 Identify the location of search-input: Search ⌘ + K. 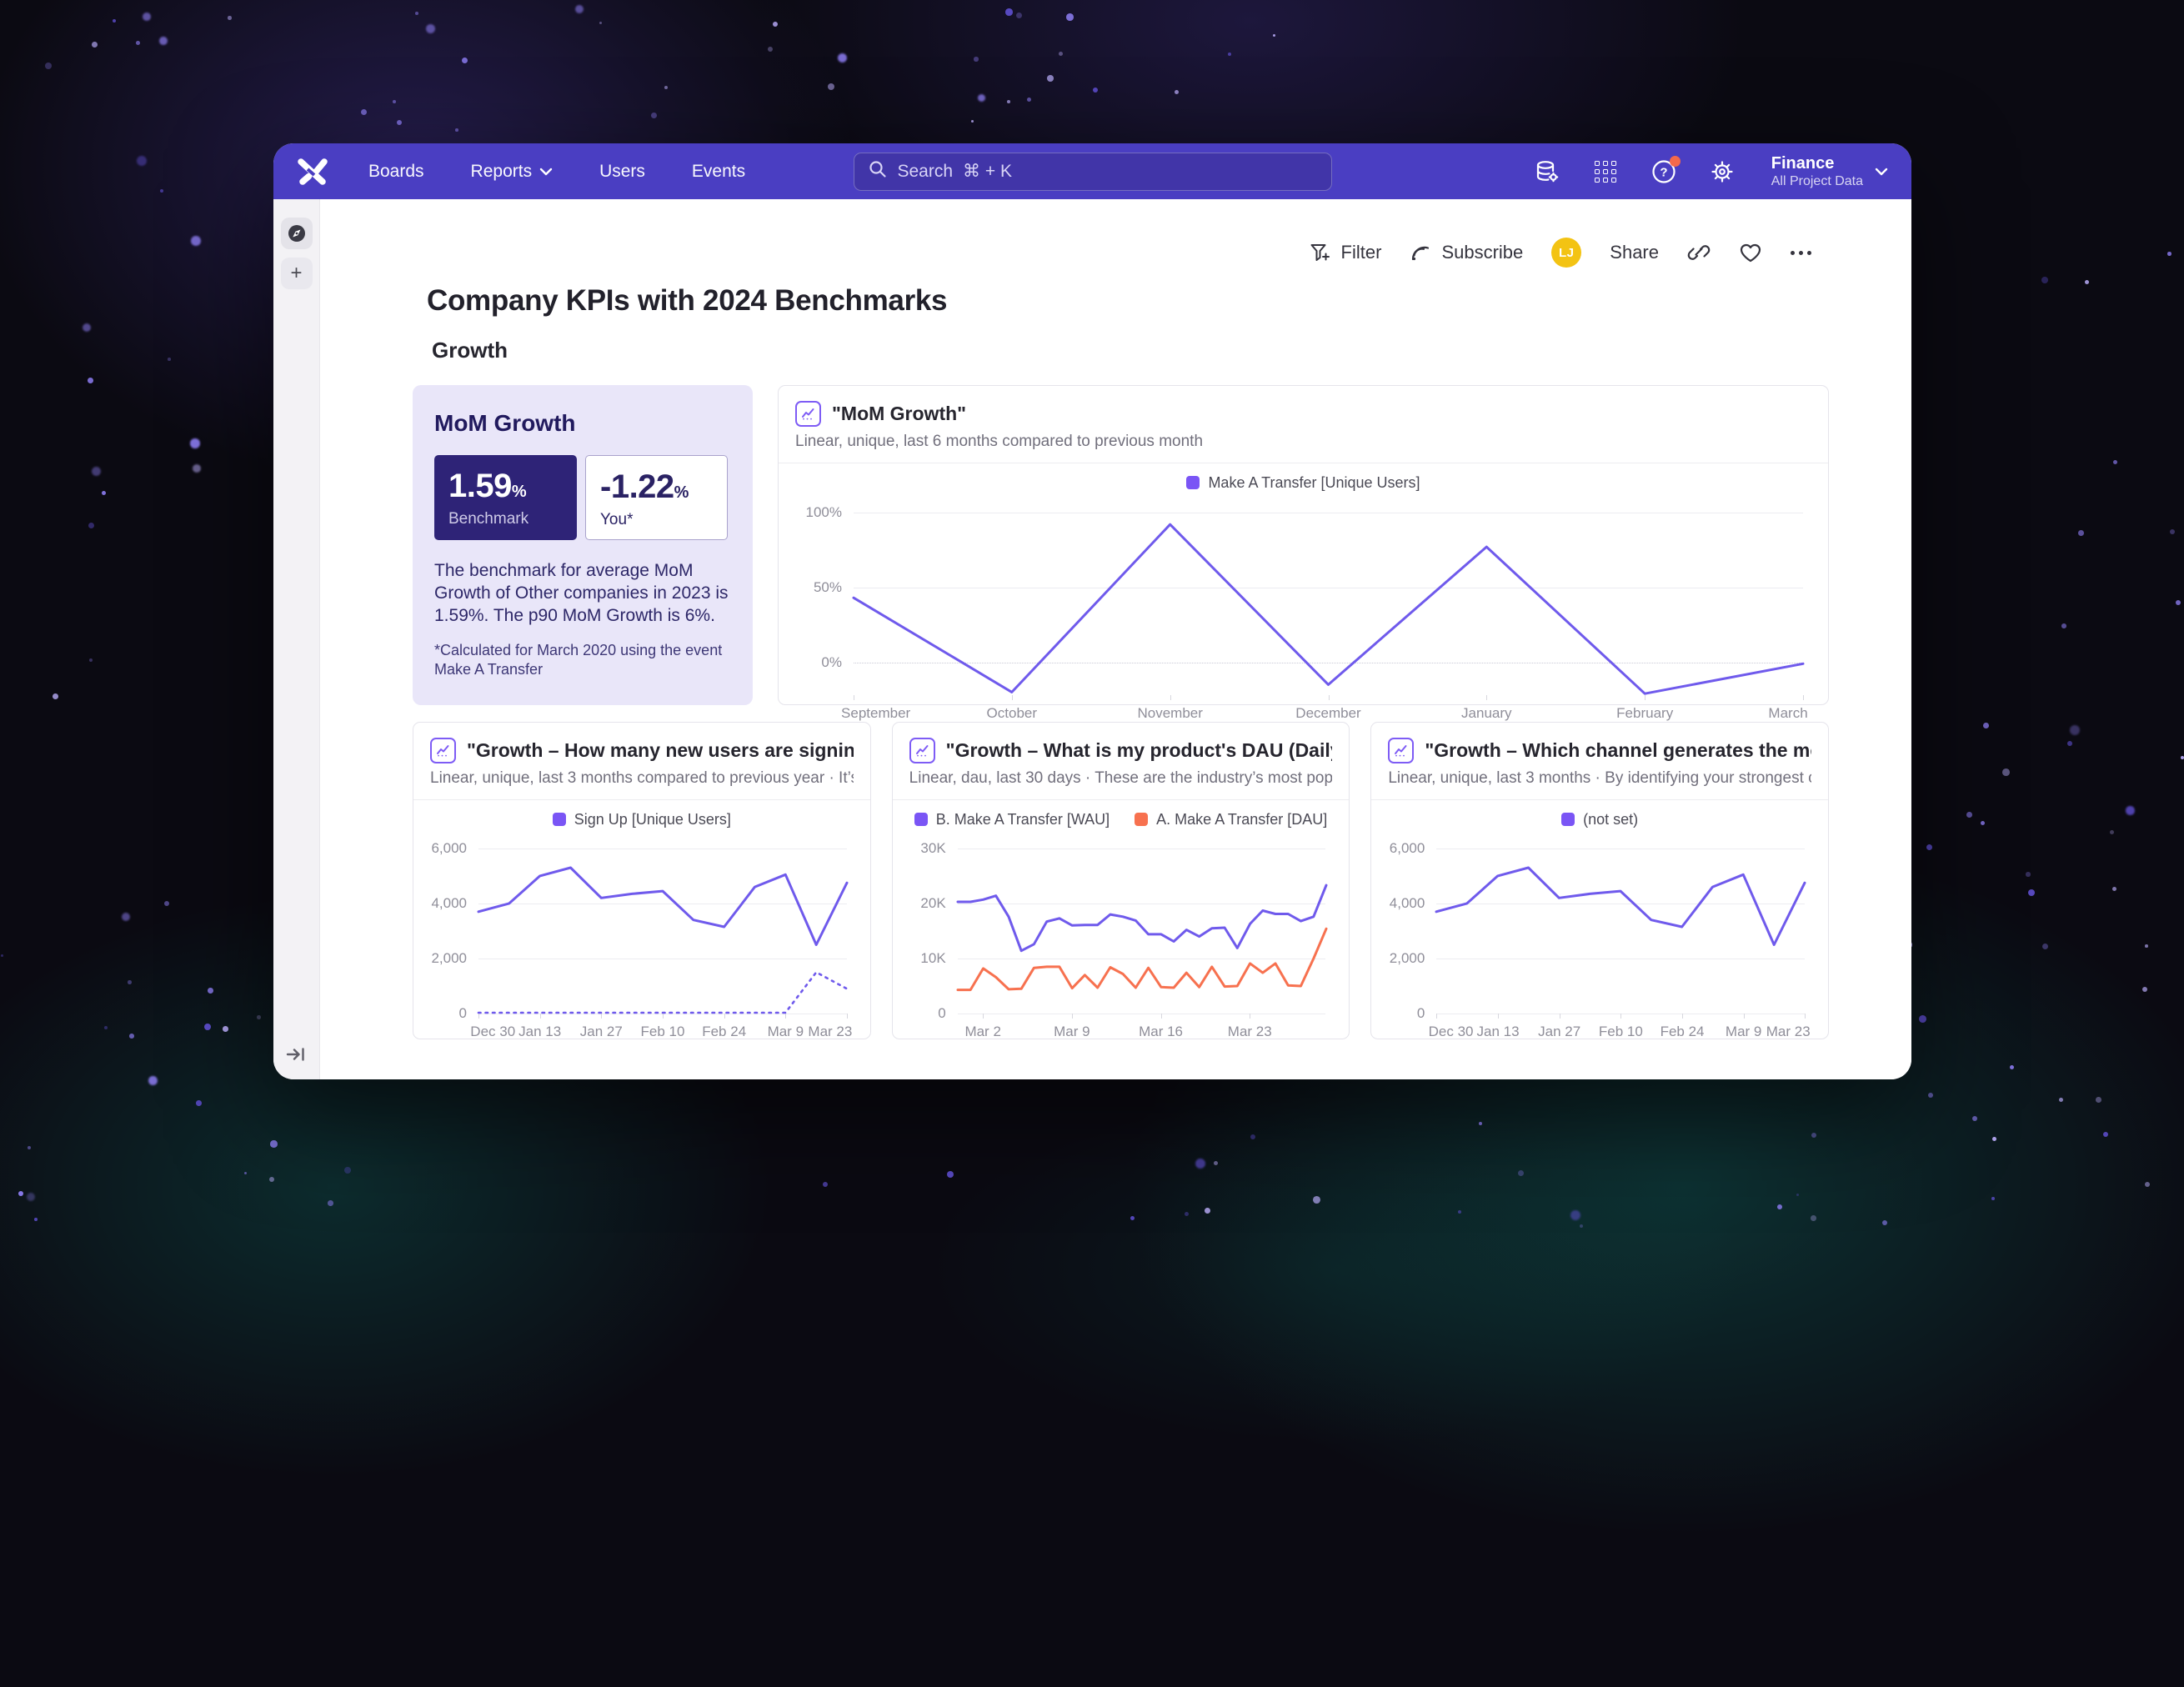
(1092, 171).